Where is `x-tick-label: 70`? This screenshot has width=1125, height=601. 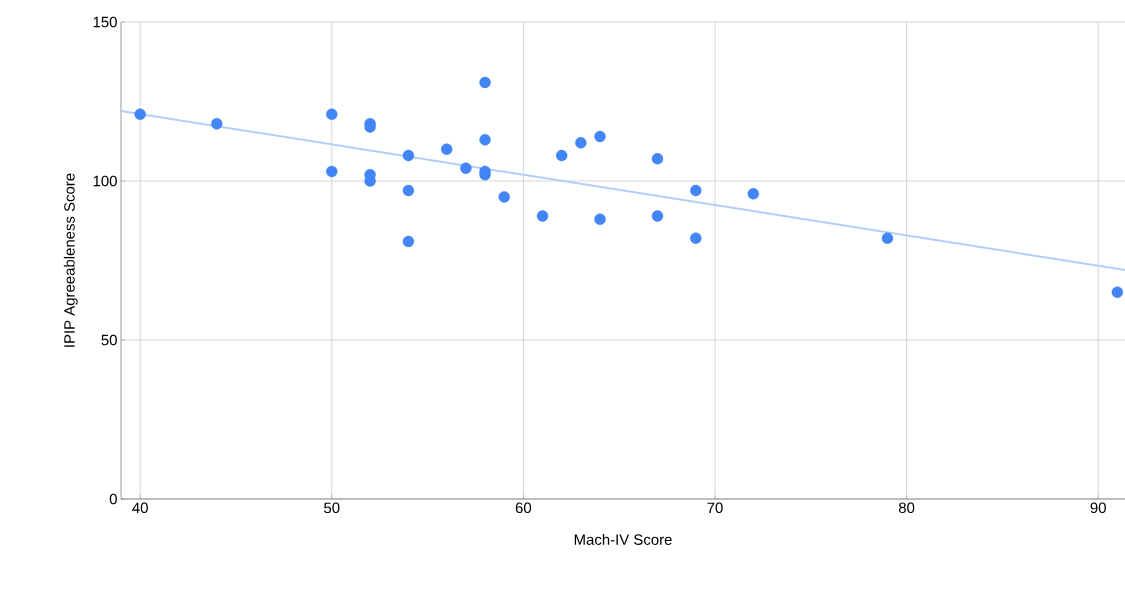 x-tick-label: 70 is located at coordinates (715, 508).